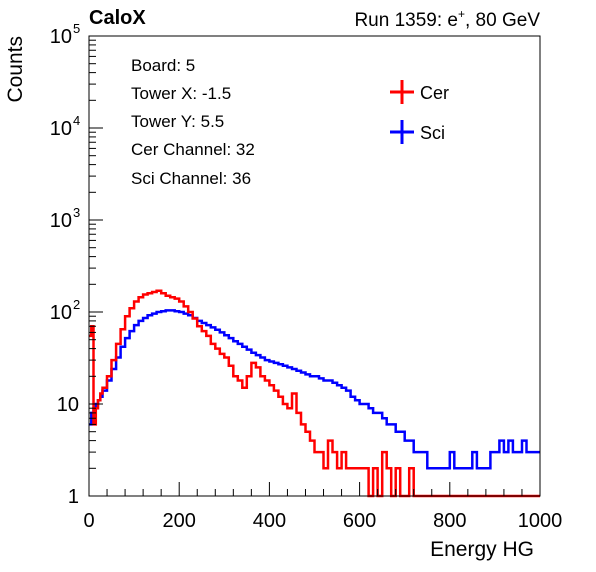  What do you see at coordinates (191, 178) in the screenshot?
I see `info-line-sci-channel: Sci Channel: 36` at bounding box center [191, 178].